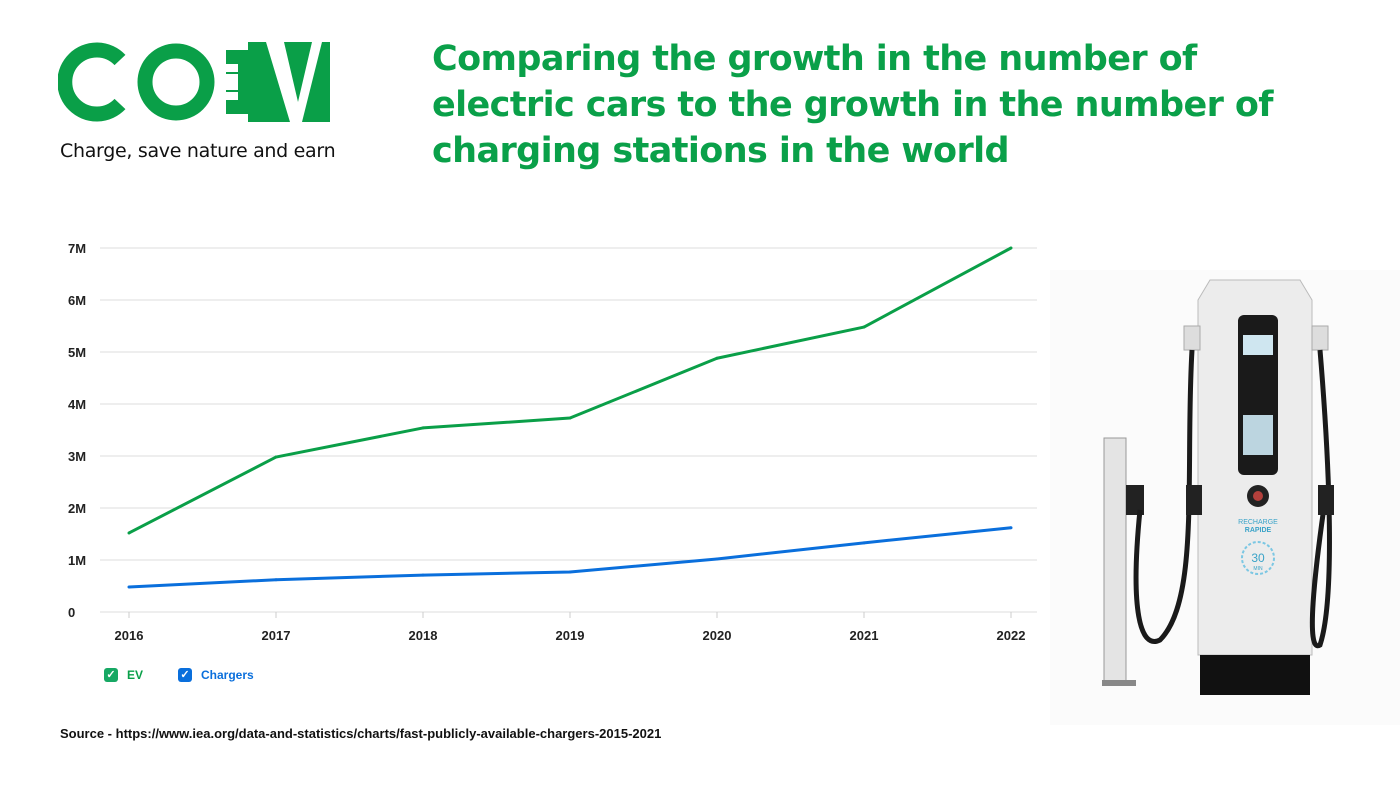 The width and height of the screenshot is (1400, 788). Describe the element at coordinates (1011, 634) in the screenshot. I see `x-tick-label: 2022` at that location.